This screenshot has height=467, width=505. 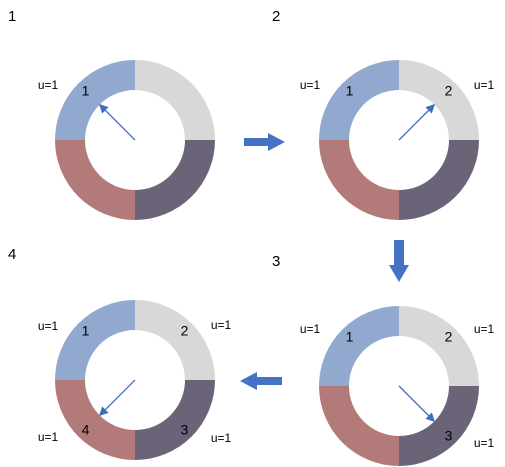 What do you see at coordinates (48, 437) in the screenshot?
I see `u-label-segment-4: u=1` at bounding box center [48, 437].